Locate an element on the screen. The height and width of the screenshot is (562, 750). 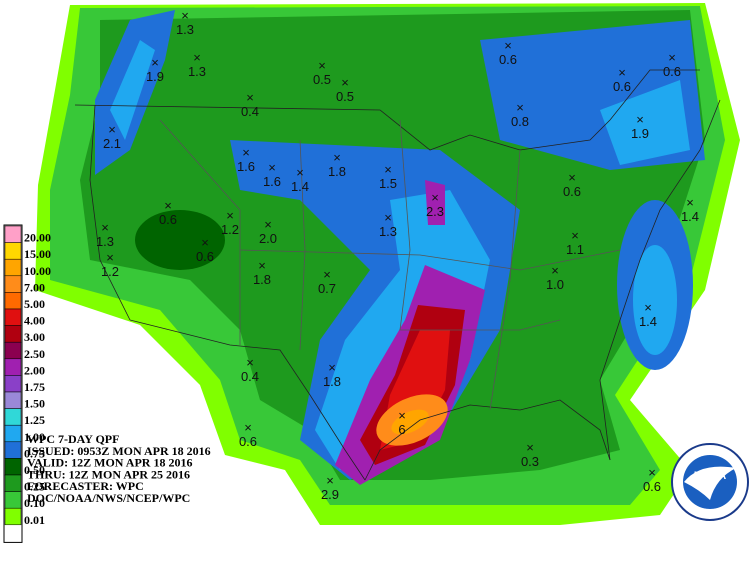
header-line: ISSUED: 0953Z MON APR 18 2016 is located at coordinates (119, 451).